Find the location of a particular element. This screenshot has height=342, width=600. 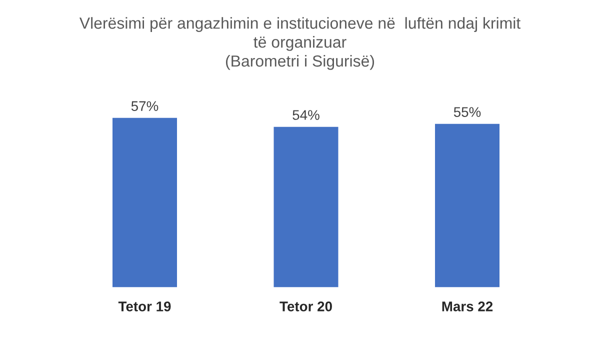

data-label: 55% is located at coordinates (467, 112).